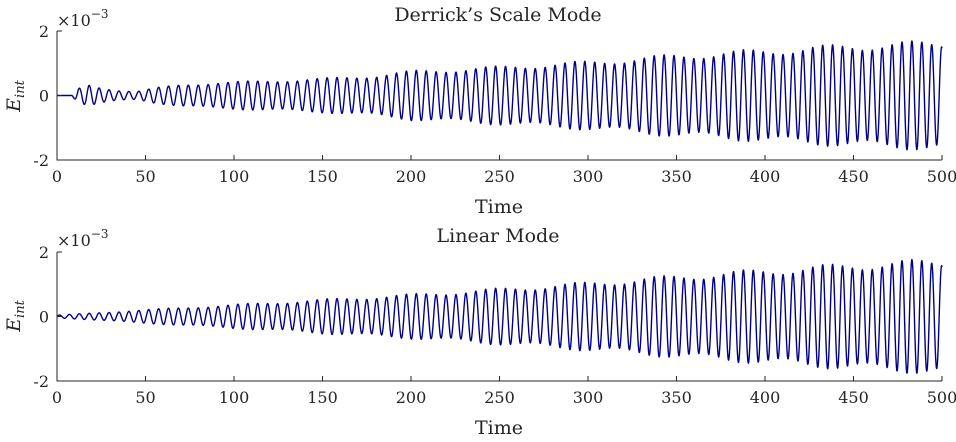  Describe the element at coordinates (499, 207) in the screenshot. I see `panel-1-xlabel: Time` at that location.